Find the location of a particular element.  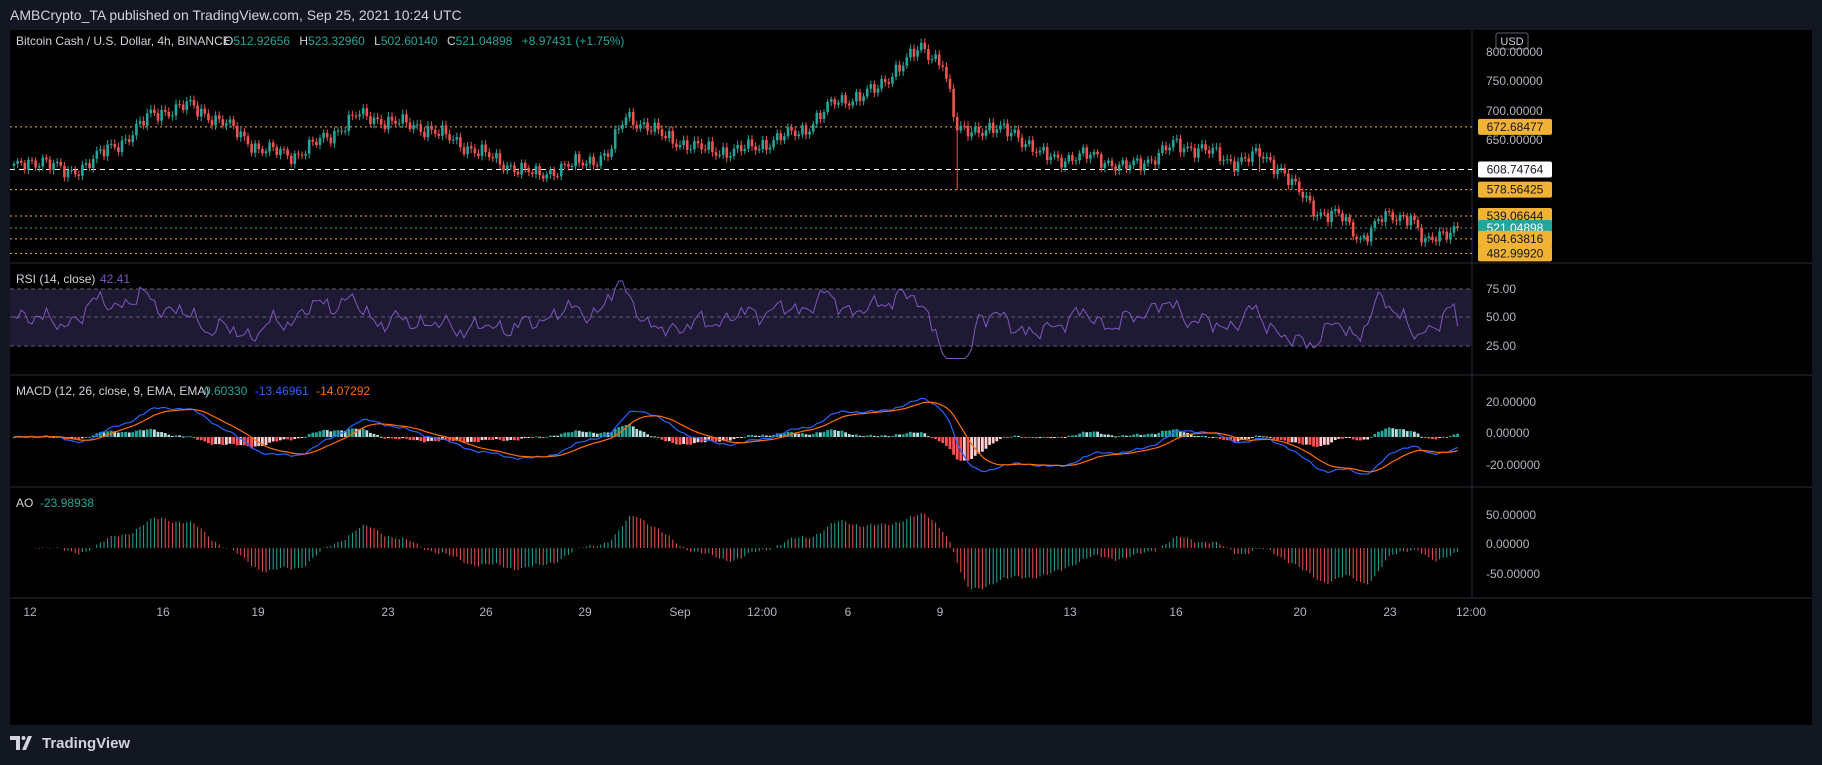

currency-label: USD is located at coordinates (1511, 42).